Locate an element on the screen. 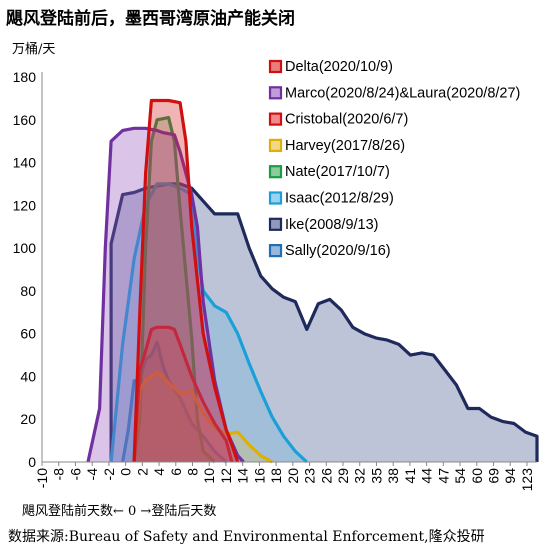  legend-label: Delta(2020/10/9) is located at coordinates (339, 67).